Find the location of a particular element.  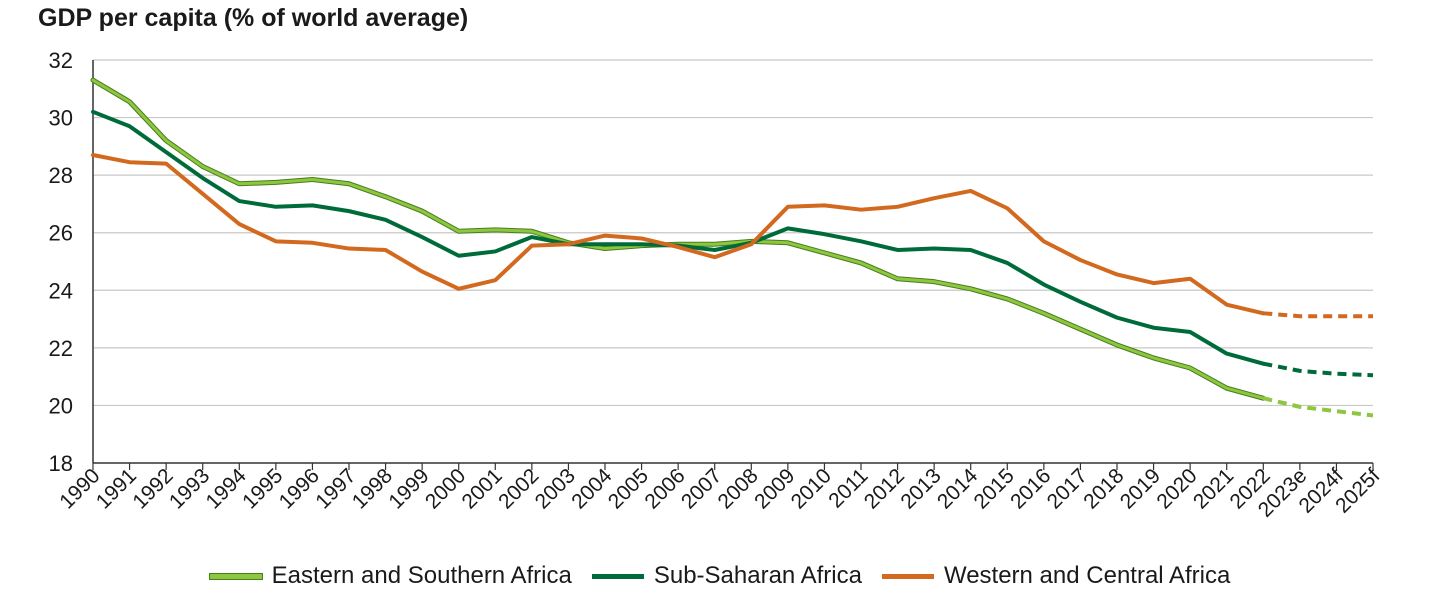

x-tick-label: 2001 is located at coordinates (482, 488).